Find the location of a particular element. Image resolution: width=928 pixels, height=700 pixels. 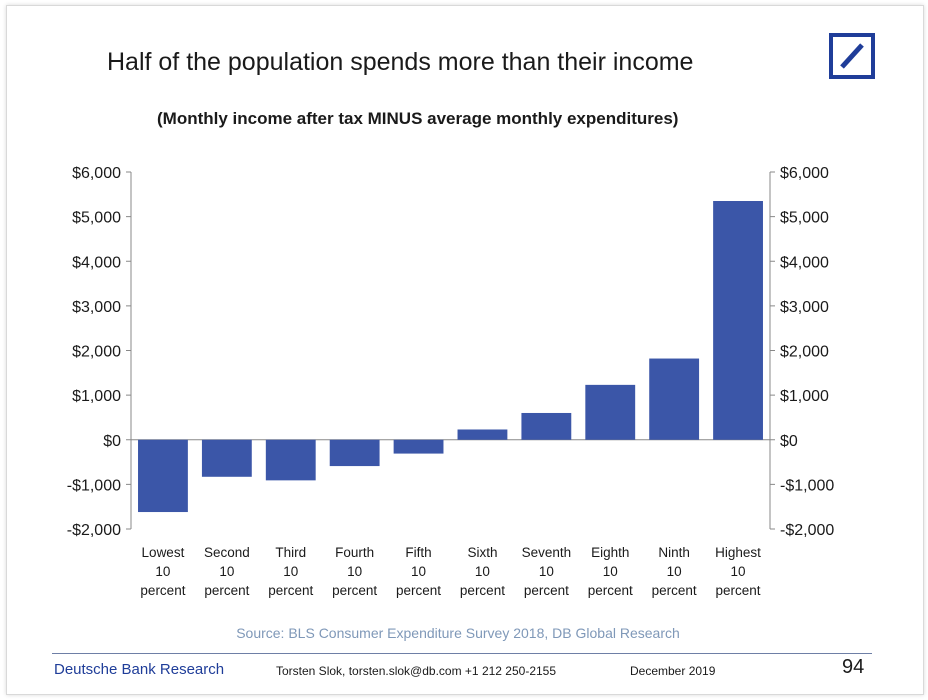

left-tick-label: $3,000 is located at coordinates (96, 307).